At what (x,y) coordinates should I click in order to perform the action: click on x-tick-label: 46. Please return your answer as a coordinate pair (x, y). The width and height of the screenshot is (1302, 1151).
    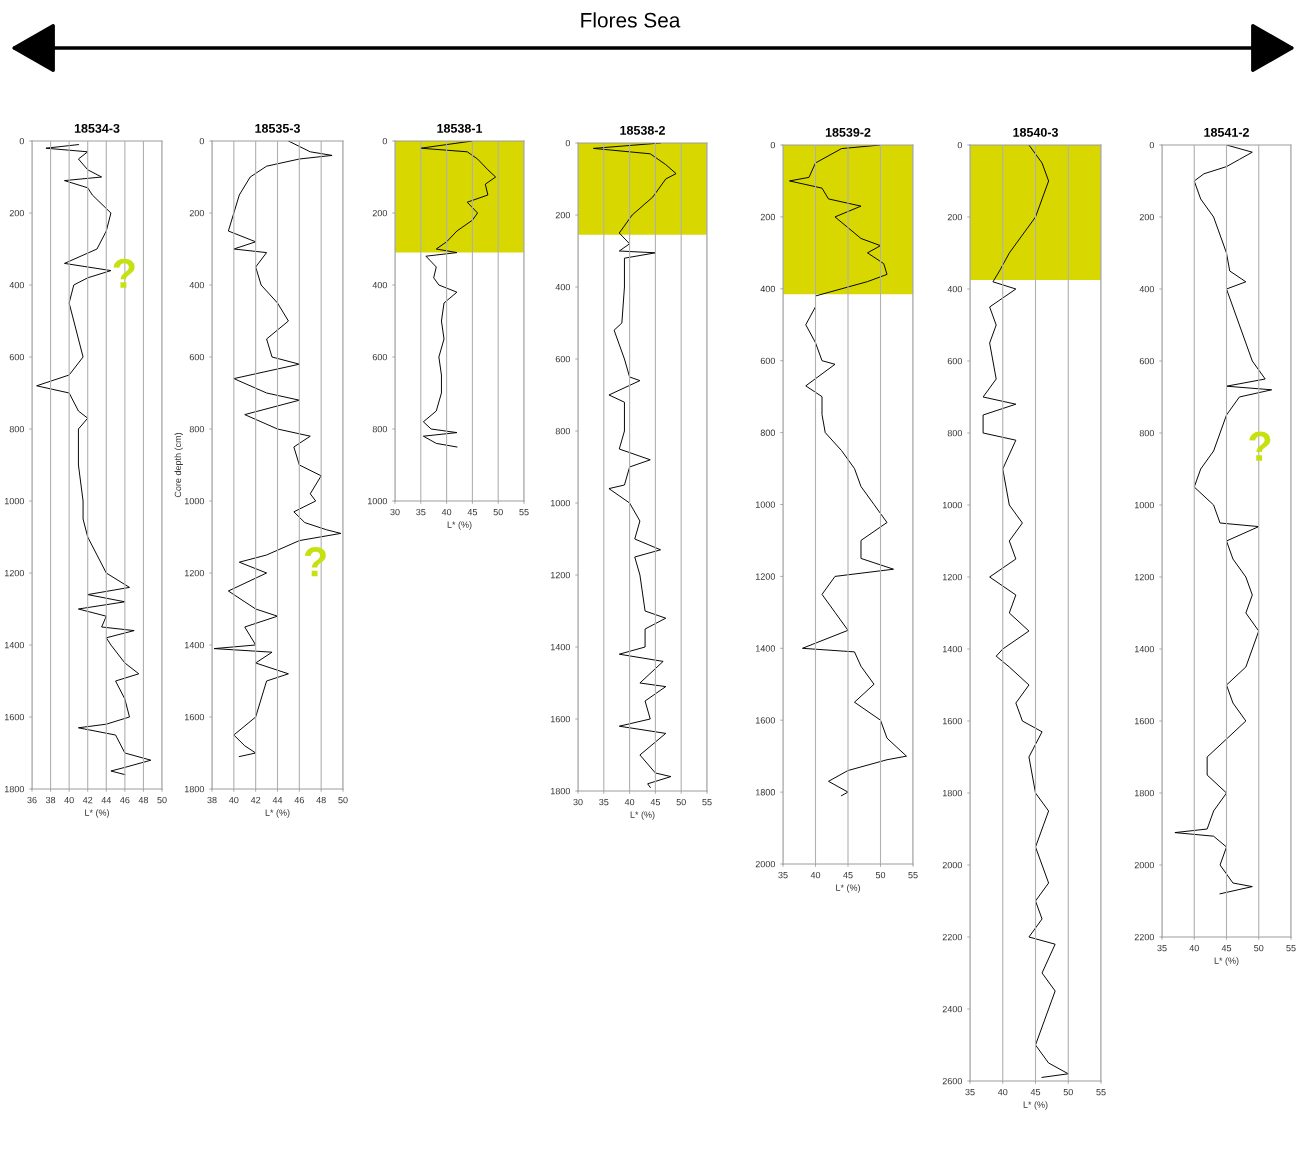
    Looking at the image, I should click on (125, 800).